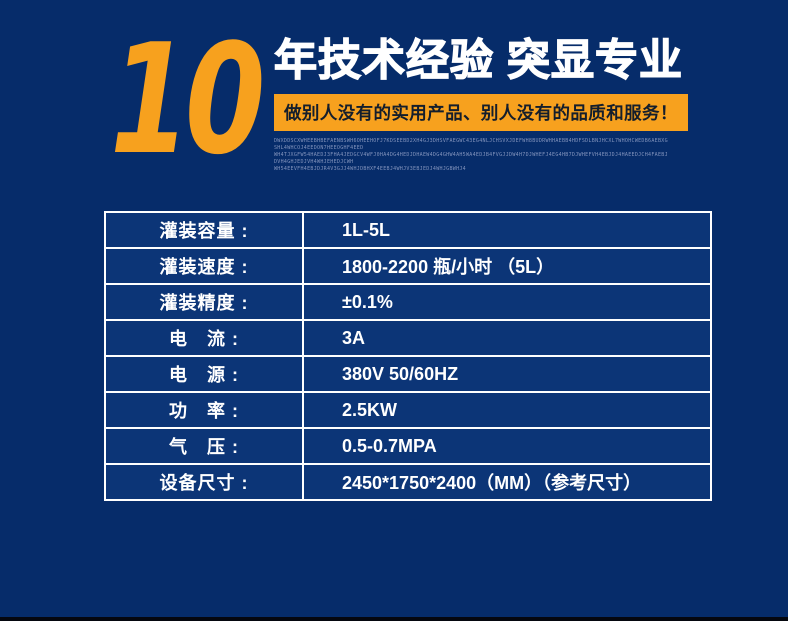 Image resolution: width=788 pixels, height=621 pixels. Describe the element at coordinates (204, 230) in the screenshot. I see `spec-label: 灌装容量 :` at that location.